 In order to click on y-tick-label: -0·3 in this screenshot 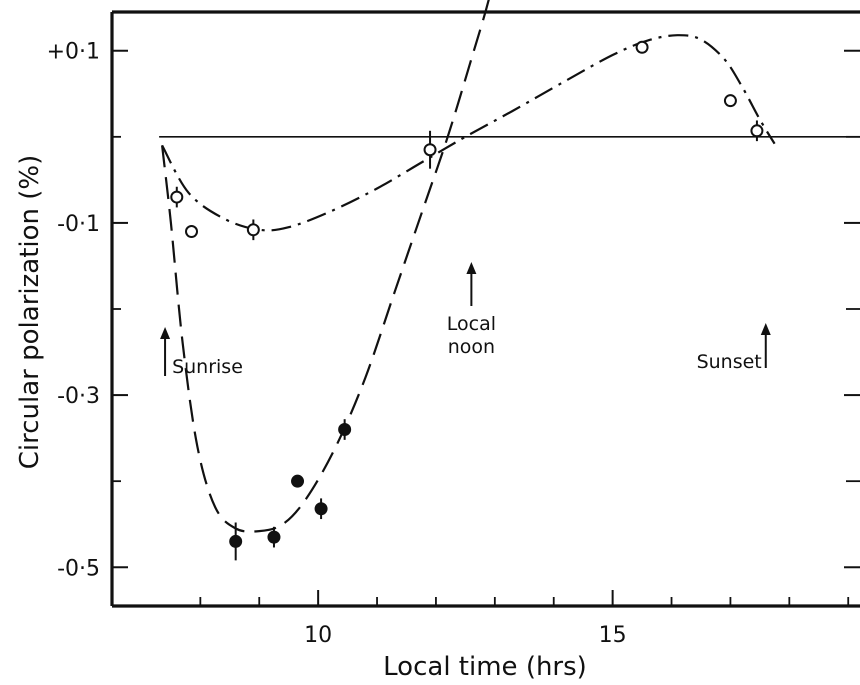, I will do `click(78, 396)`.